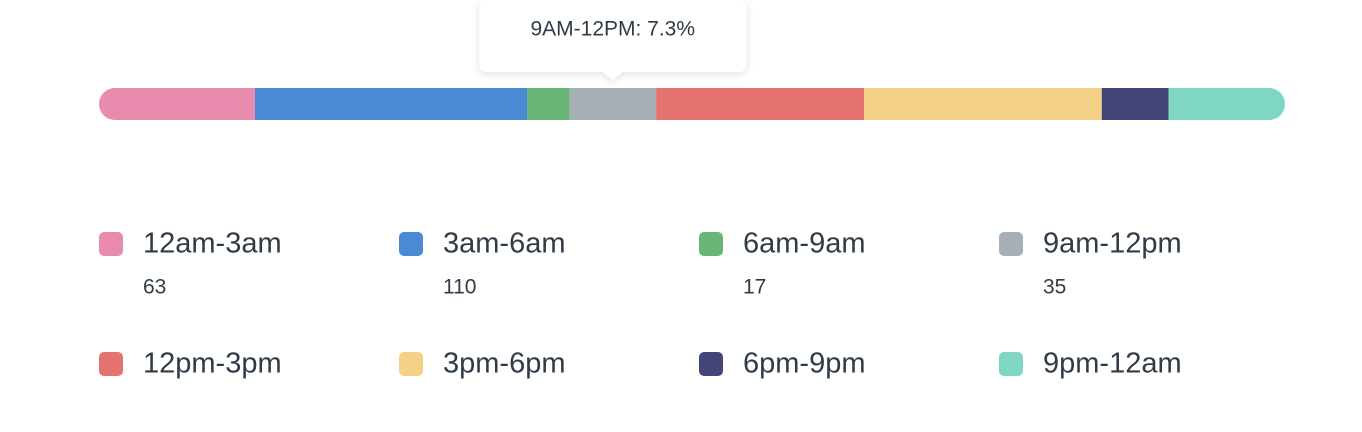 Image resolution: width=1362 pixels, height=432 pixels. What do you see at coordinates (212, 364) in the screenshot?
I see `legend-label: 12pm-3pm` at bounding box center [212, 364].